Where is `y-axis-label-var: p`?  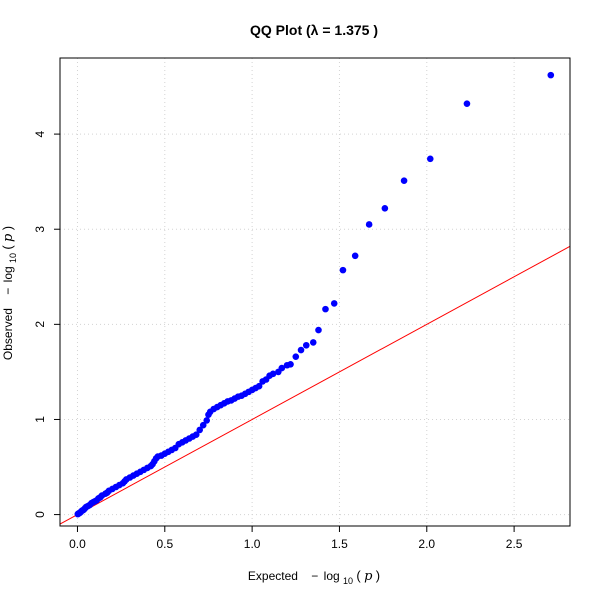 y-axis-label-var: p is located at coordinates (8, 237).